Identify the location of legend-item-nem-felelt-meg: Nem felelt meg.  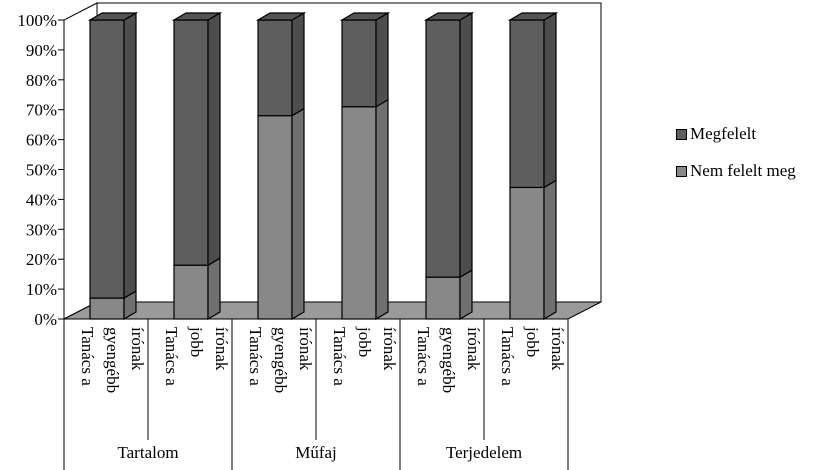
(736, 171).